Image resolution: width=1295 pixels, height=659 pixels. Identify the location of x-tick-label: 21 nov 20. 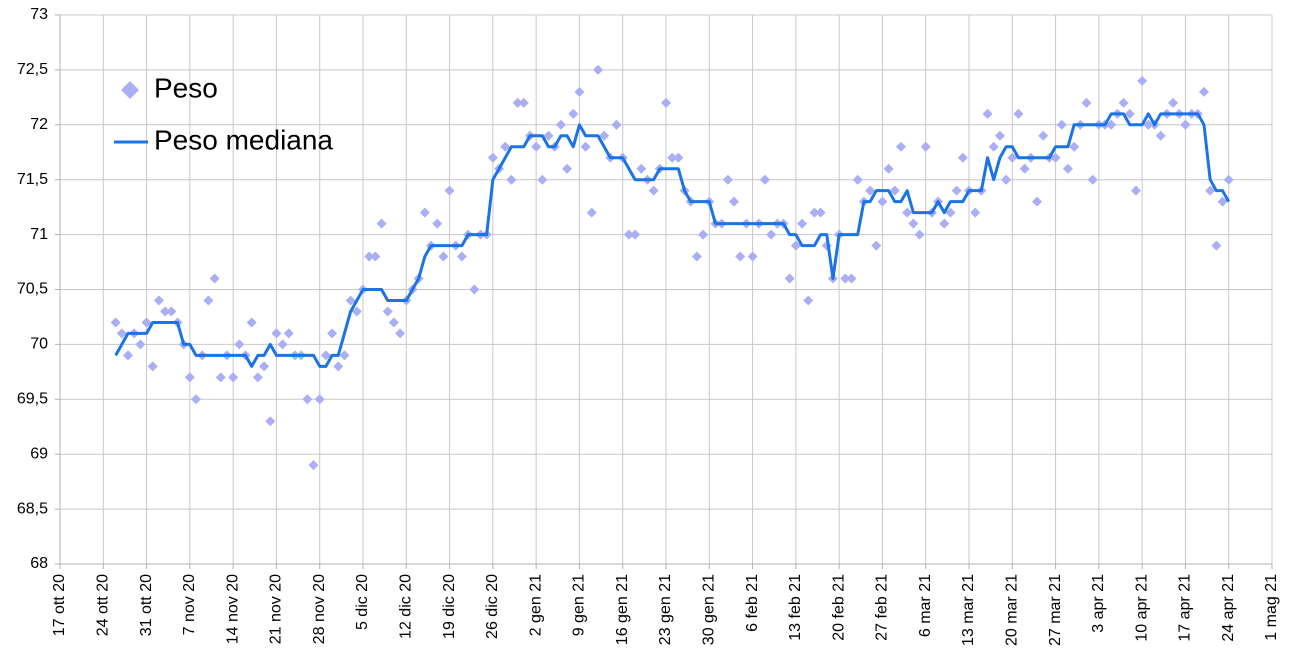
(276, 609).